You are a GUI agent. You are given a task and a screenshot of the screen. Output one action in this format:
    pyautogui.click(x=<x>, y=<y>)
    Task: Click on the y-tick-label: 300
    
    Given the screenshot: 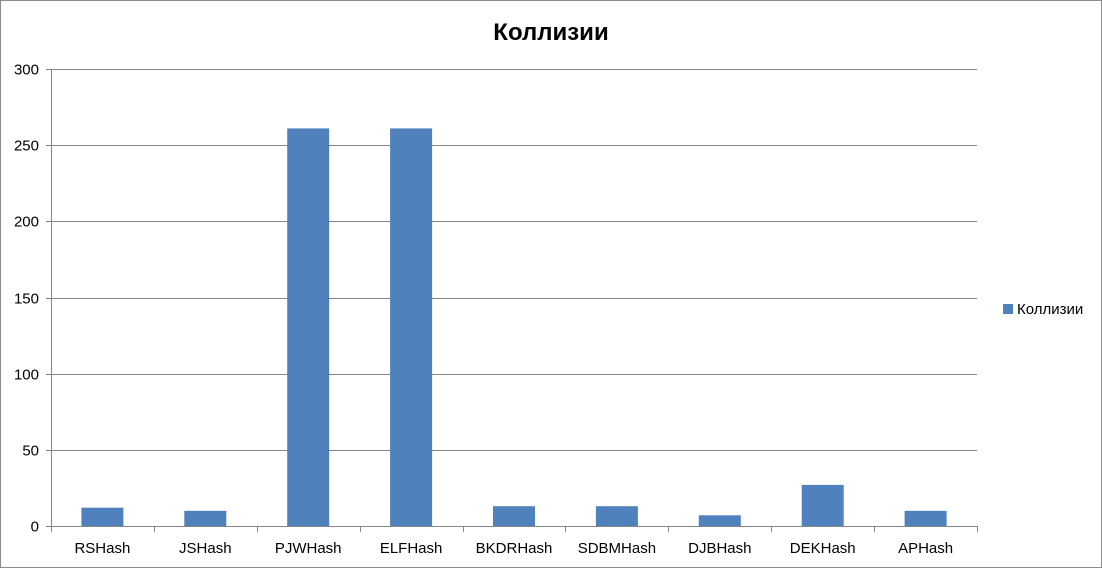 What is the action you would take?
    pyautogui.click(x=26, y=70)
    